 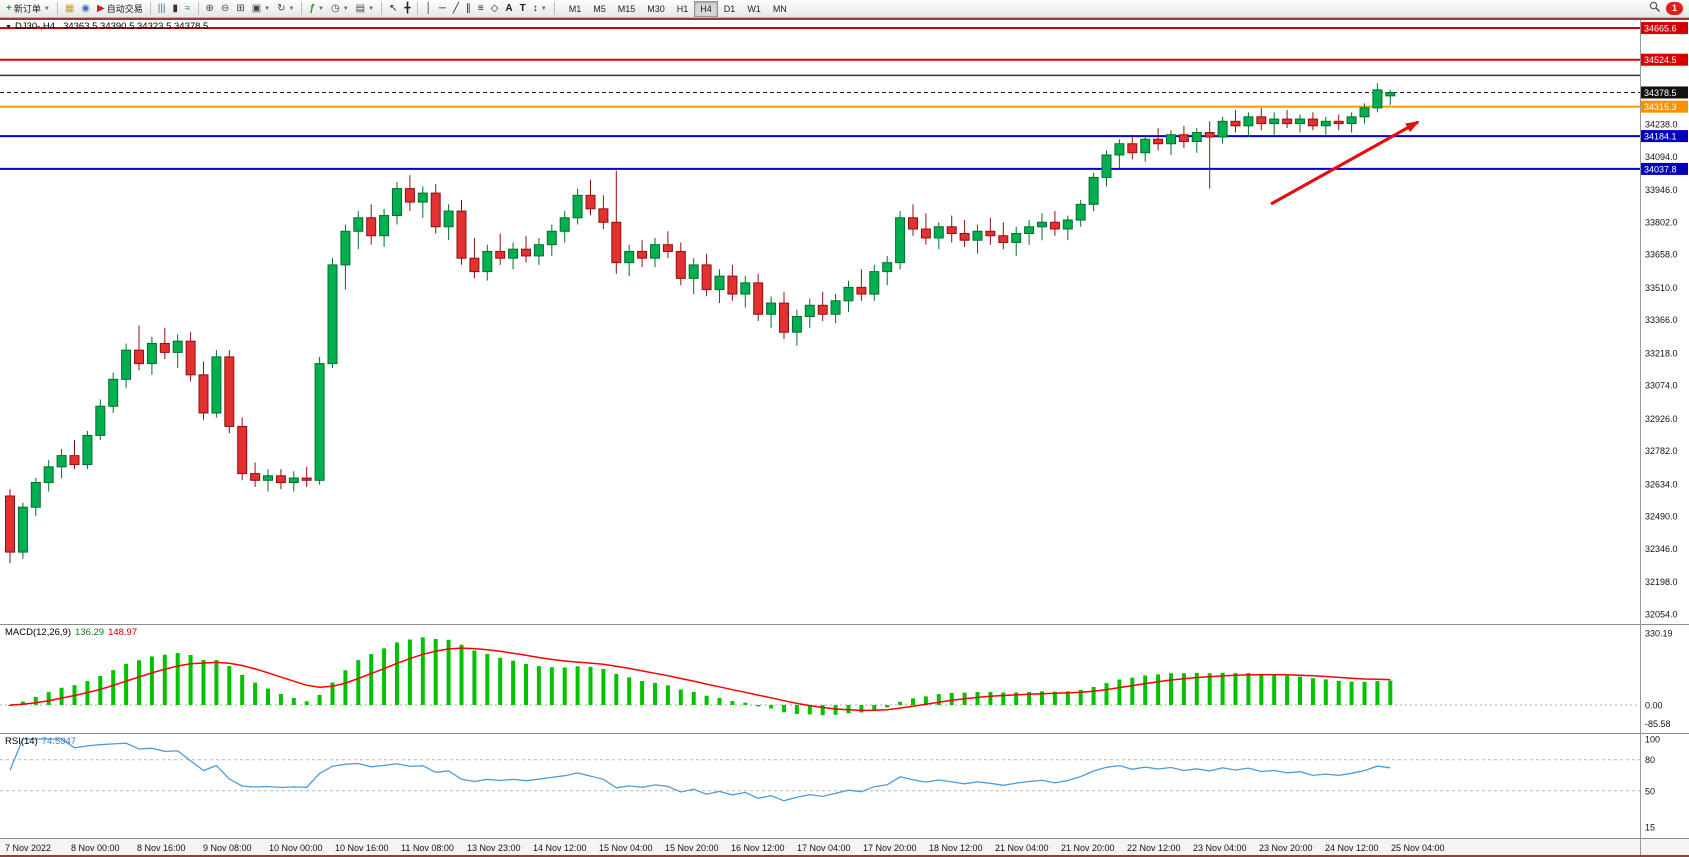 I want to click on toolbar-chart-shift-button: ↻ ▼, so click(x=285, y=8).